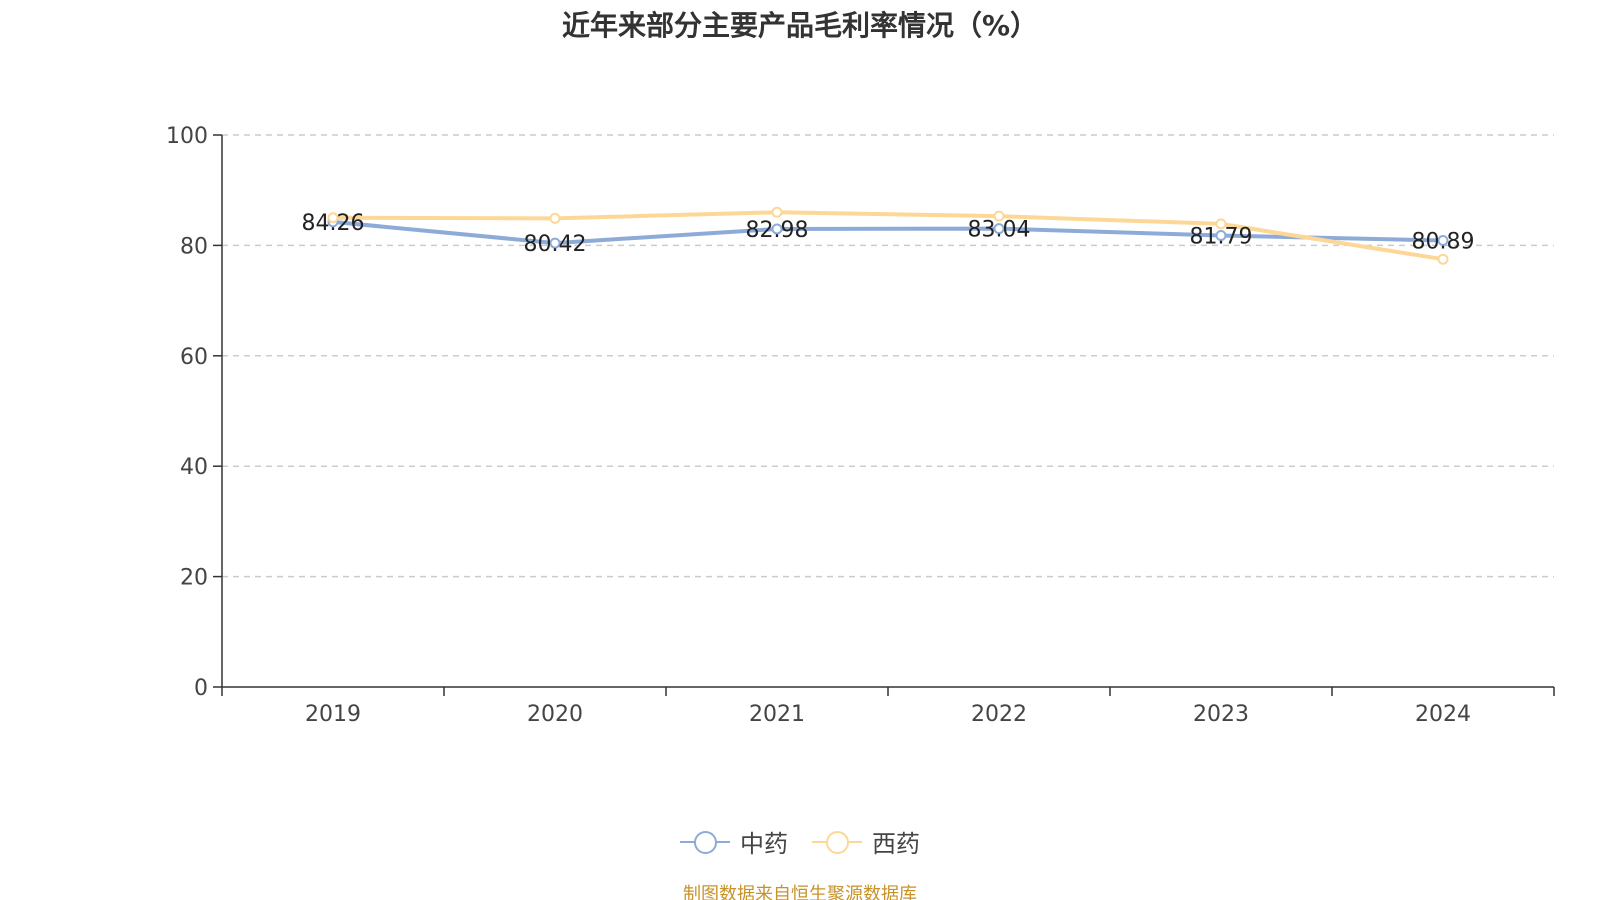 The width and height of the screenshot is (1600, 900). Describe the element at coordinates (866, 841) in the screenshot. I see `legend-item-series-2: 西药` at that location.